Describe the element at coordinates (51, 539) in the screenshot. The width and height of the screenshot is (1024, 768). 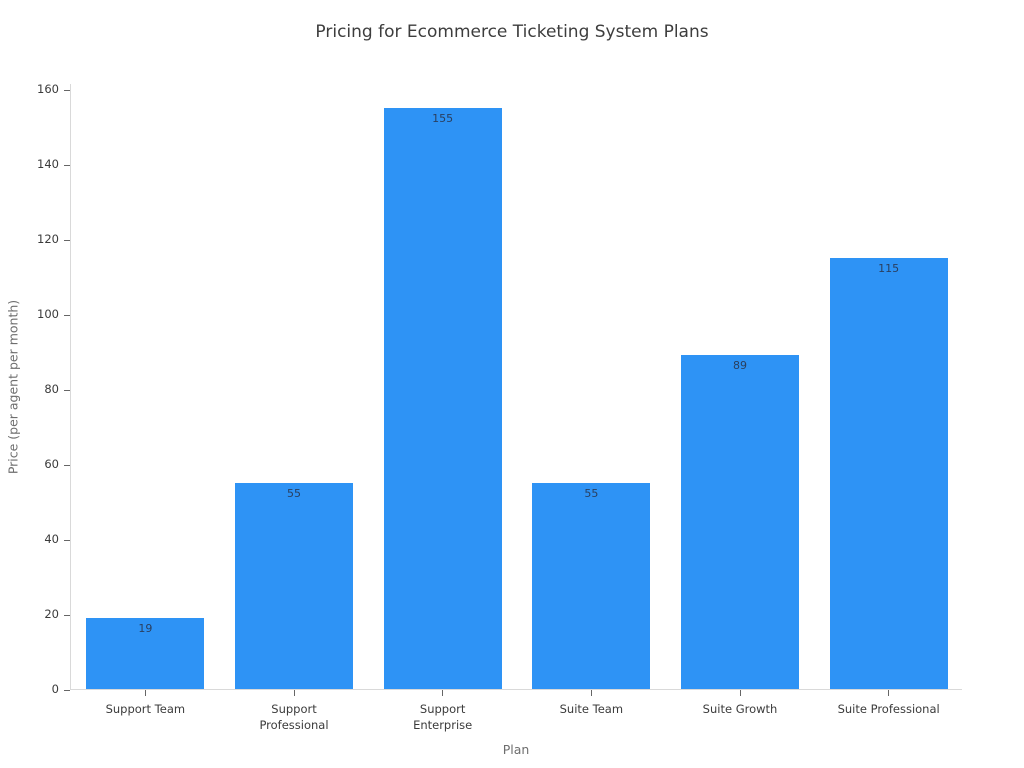
I see `y-tick-label: 40` at that location.